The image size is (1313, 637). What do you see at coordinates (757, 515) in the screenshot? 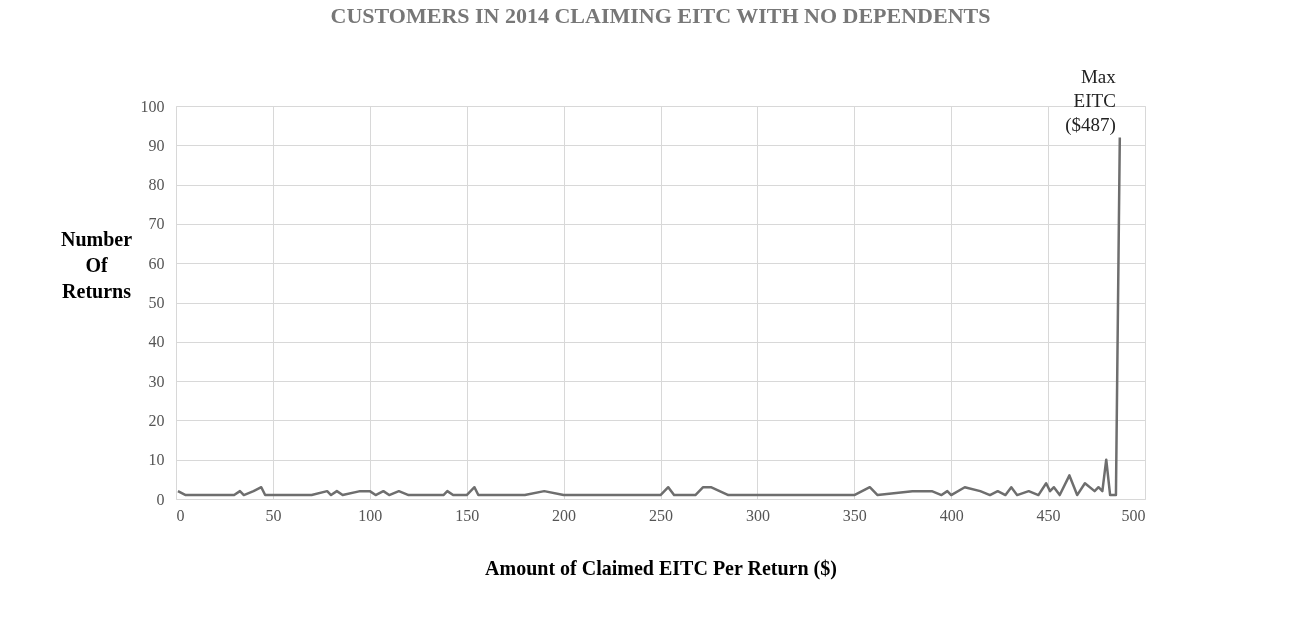
I see `x-tick-label: 300` at bounding box center [757, 515].